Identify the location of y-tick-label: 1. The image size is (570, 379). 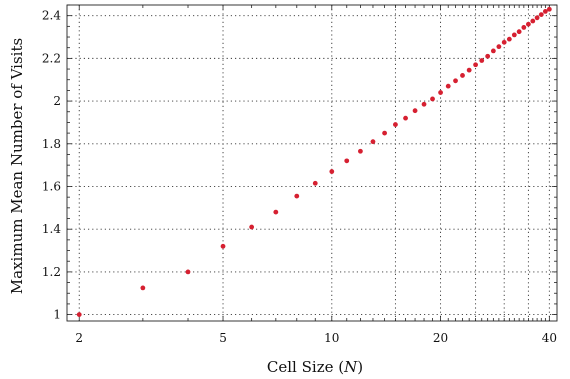
(57, 315).